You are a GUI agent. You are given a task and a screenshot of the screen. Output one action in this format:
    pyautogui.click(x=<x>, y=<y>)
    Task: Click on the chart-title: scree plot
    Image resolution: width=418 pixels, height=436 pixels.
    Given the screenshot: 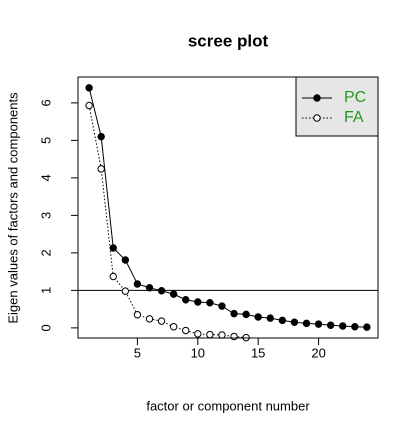 What is the action you would take?
    pyautogui.click(x=228, y=40)
    